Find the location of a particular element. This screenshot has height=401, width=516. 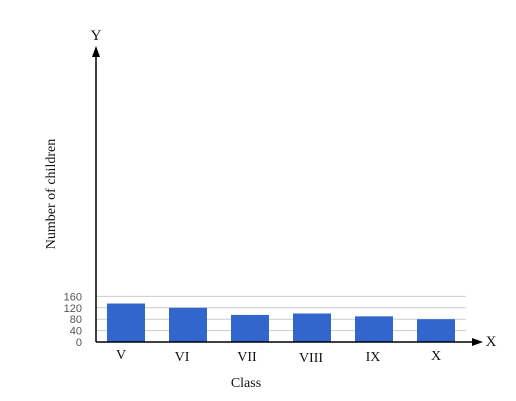

y-tick-label: 0 is located at coordinates (79, 343).